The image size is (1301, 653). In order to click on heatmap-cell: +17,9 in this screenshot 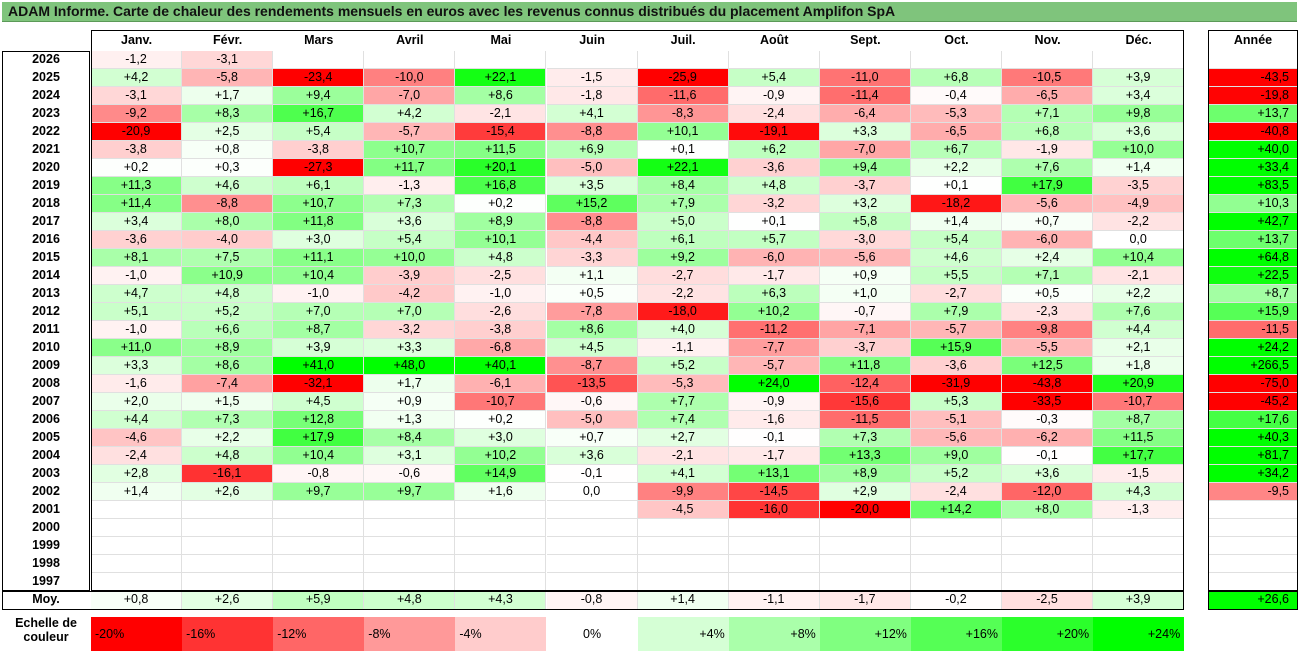, I will do `click(1048, 186)`.